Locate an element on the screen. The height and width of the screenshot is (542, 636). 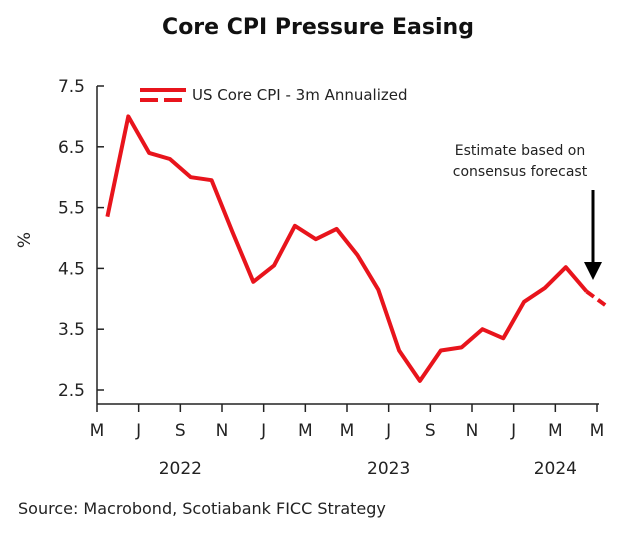
annotation: Estimate based on consensus forecast is located at coordinates (527, 211).